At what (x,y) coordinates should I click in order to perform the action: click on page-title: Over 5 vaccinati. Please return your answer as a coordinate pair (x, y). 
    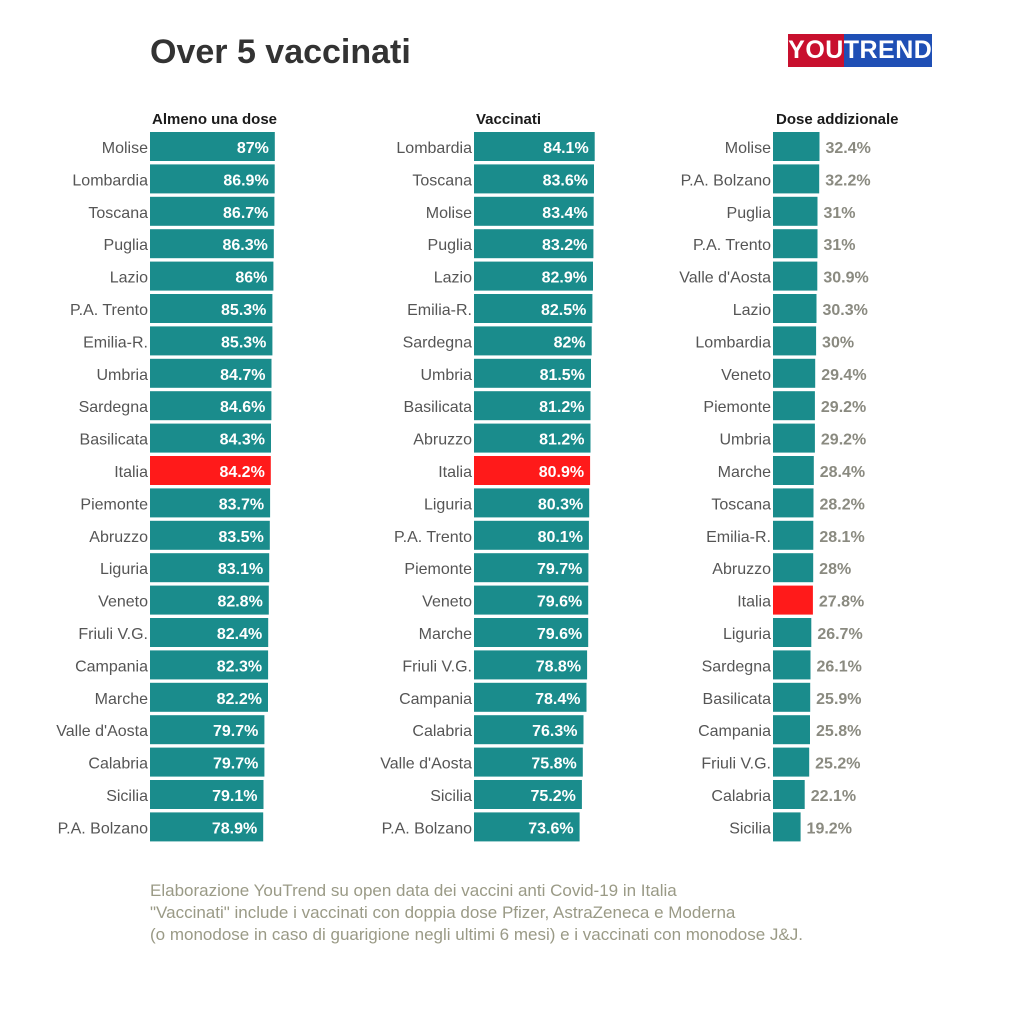
    Looking at the image, I should click on (280, 52).